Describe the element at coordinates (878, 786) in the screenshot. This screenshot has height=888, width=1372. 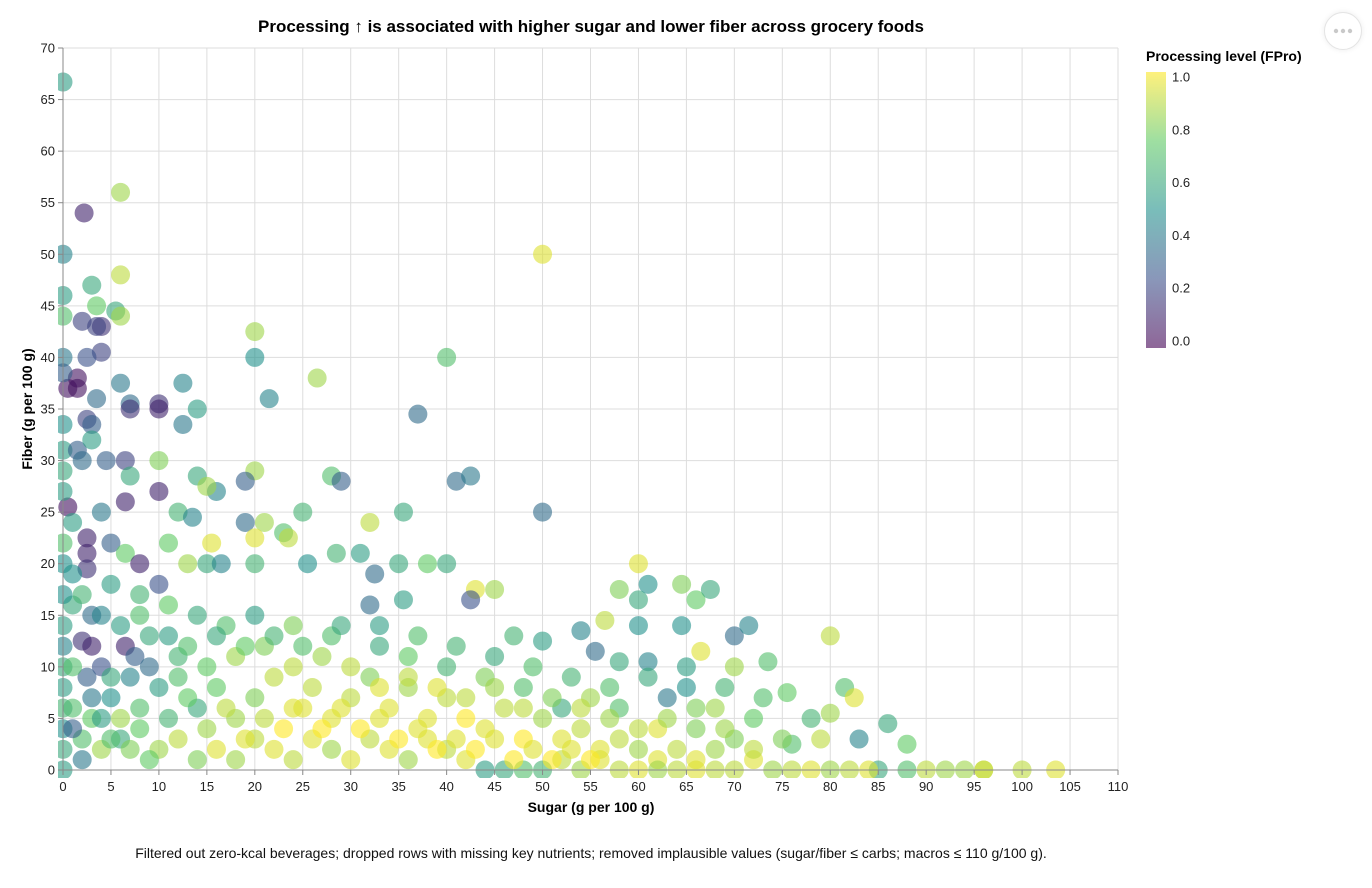
I see `x-tick-label: 85` at that location.